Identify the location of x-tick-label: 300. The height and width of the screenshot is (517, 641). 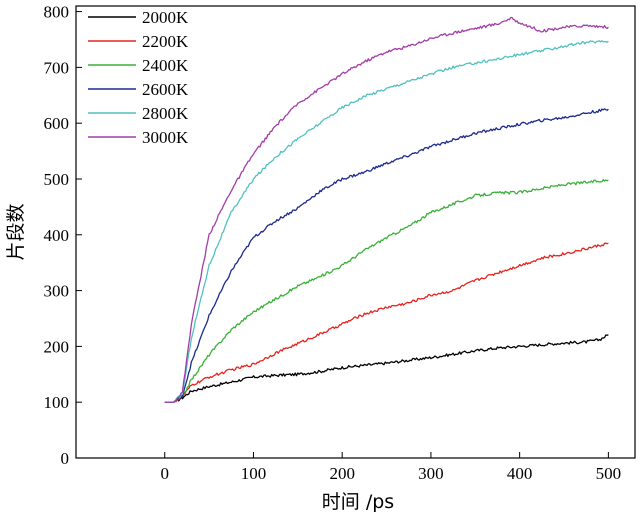
(431, 473).